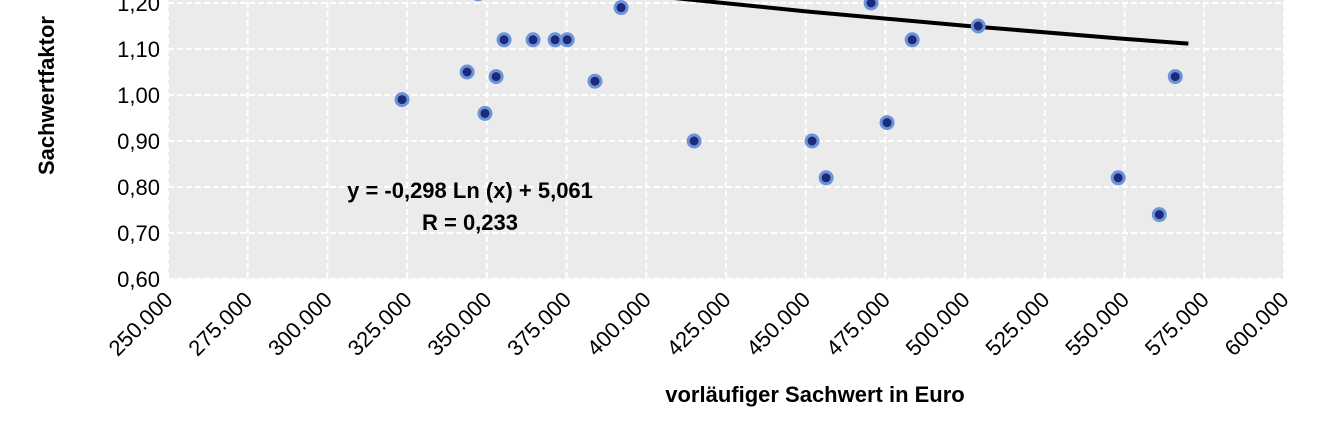  Describe the element at coordinates (1097, 324) in the screenshot. I see `x-tick-label: 550.000` at that location.